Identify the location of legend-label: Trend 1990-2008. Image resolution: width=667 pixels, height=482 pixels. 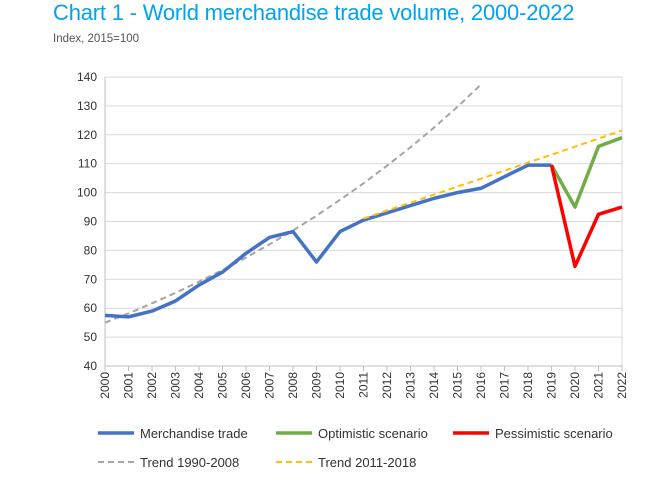
(189, 462).